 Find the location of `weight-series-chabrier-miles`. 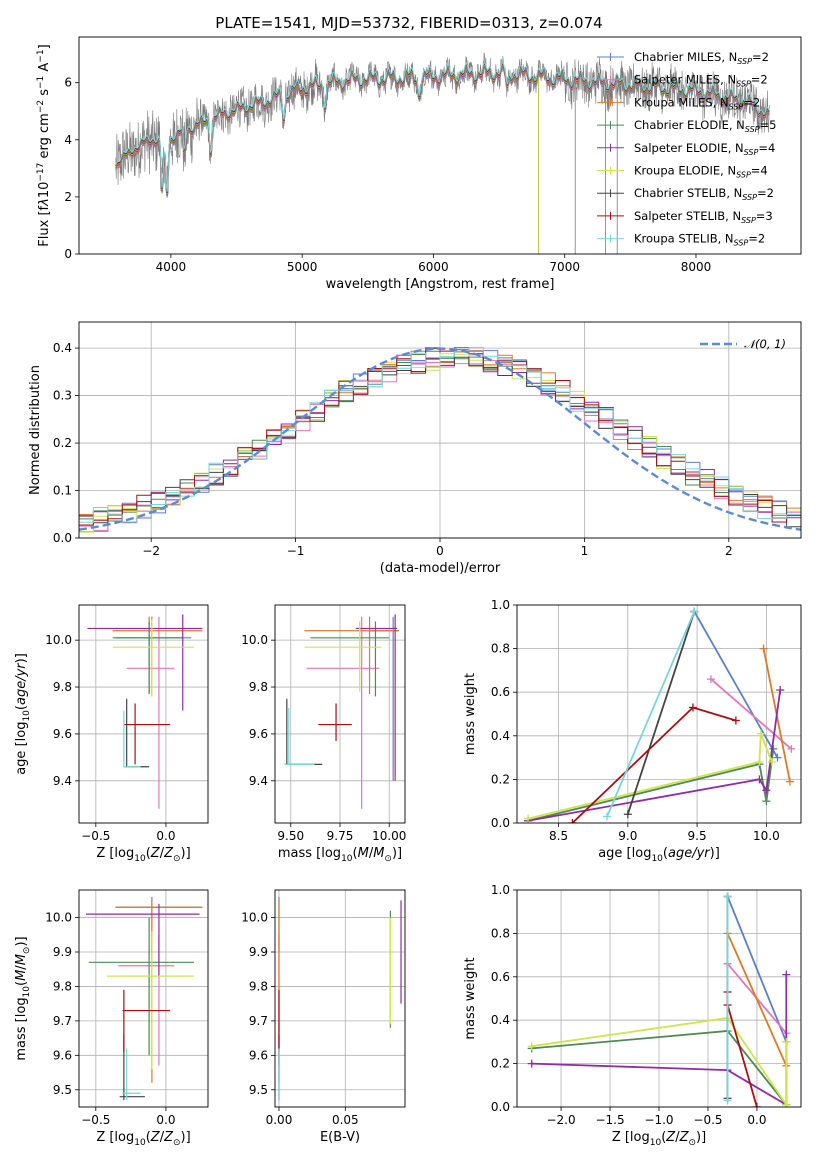

weight-series-chabrier-miles is located at coordinates (736, 684).